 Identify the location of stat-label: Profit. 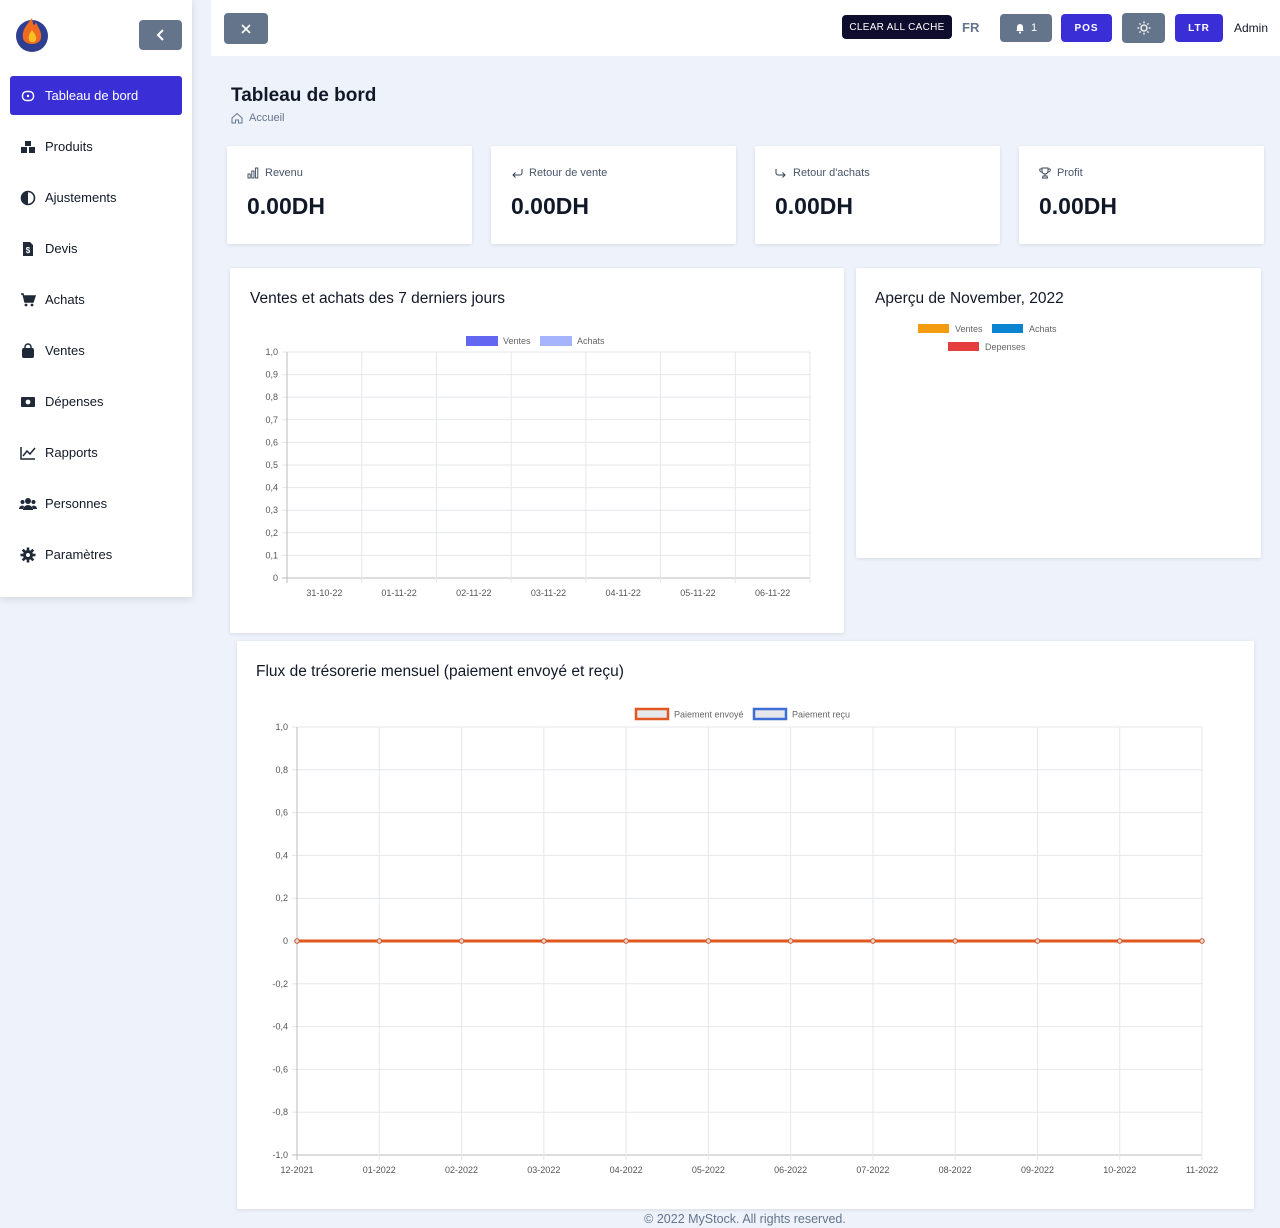
(1070, 173).